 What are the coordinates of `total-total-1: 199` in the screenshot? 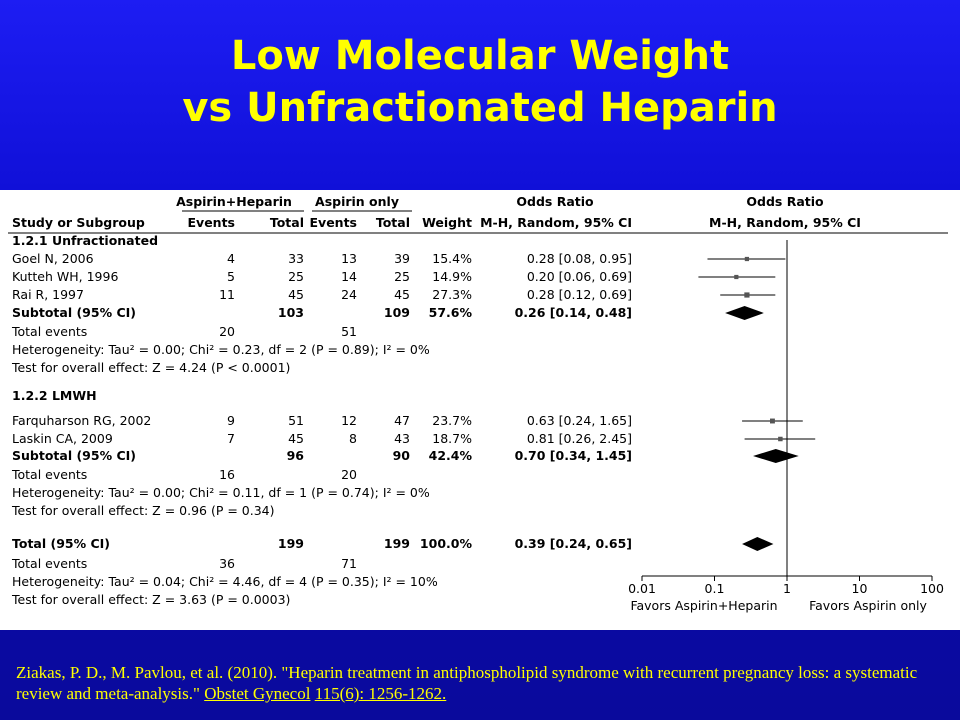 It's located at (291, 543).